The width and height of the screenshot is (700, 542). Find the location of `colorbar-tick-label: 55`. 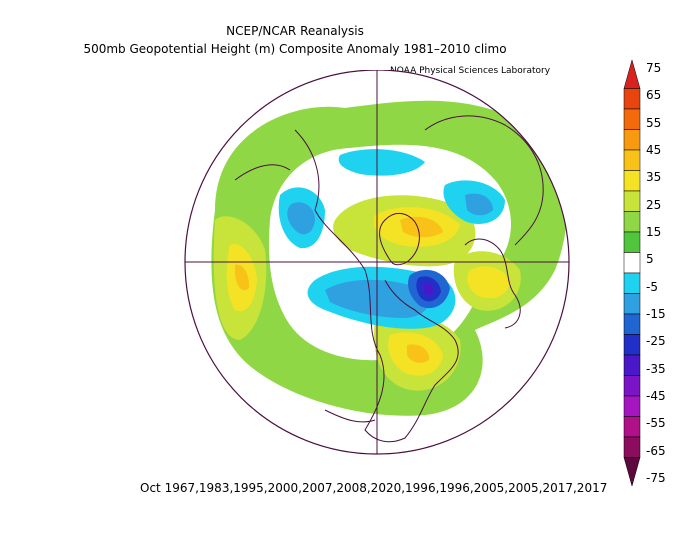

colorbar-tick-label: 55 is located at coordinates (654, 122).